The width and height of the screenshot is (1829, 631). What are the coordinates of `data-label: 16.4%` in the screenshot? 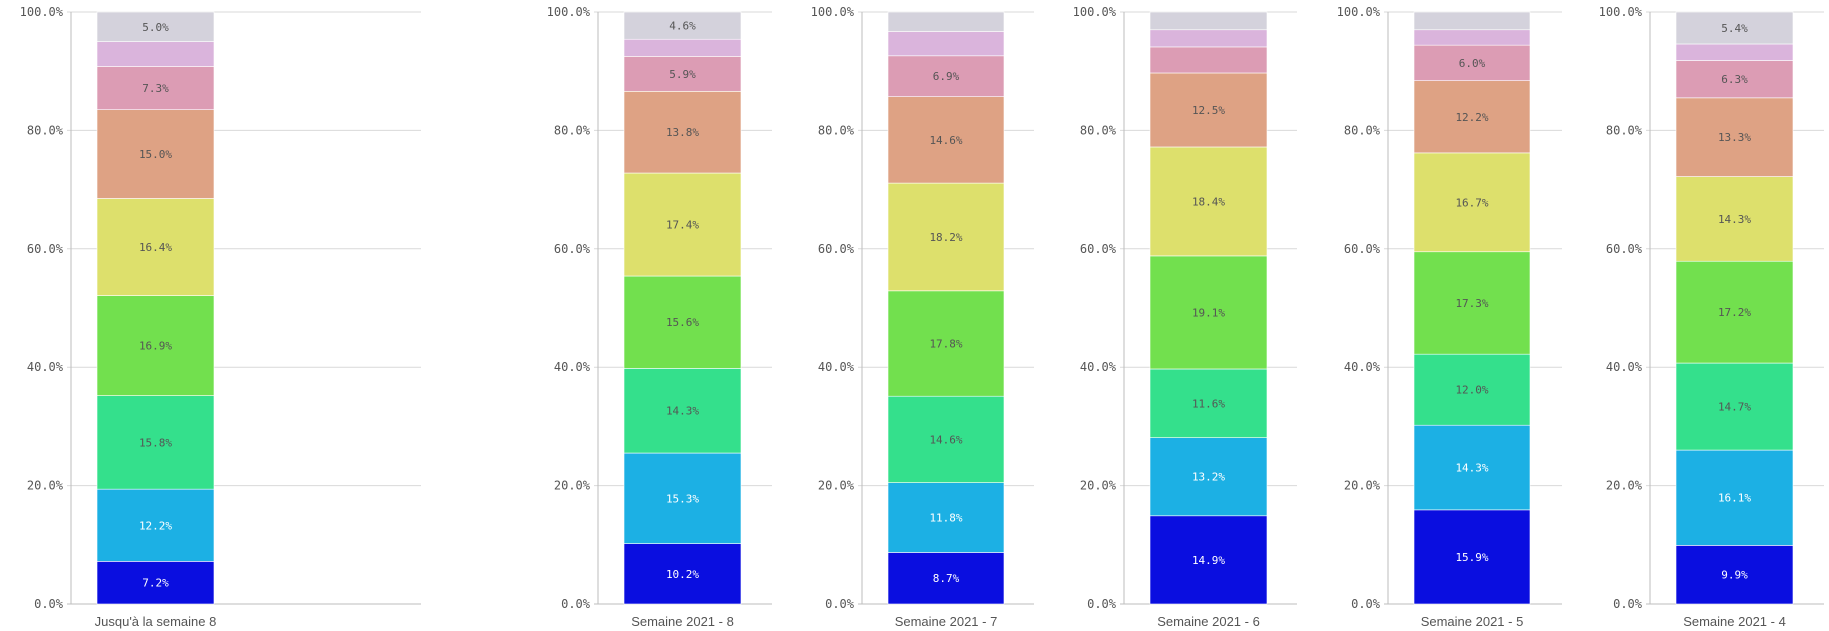 It's located at (155, 247).